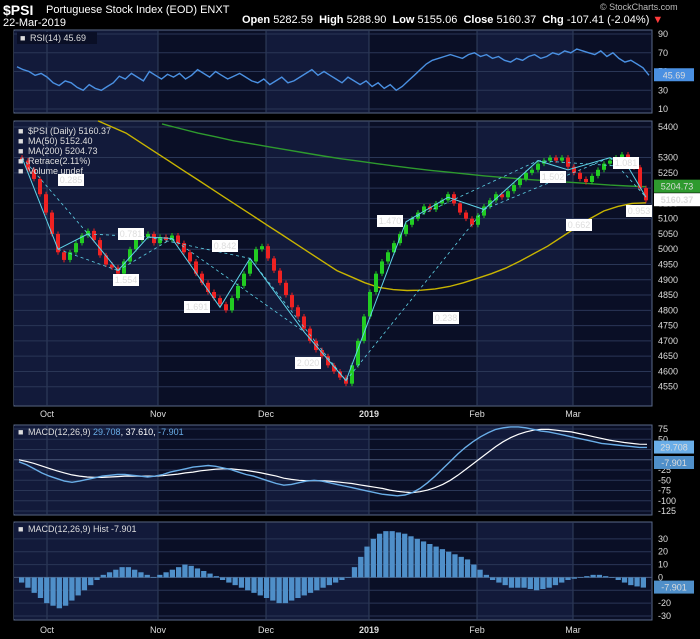 The width and height of the screenshot is (700, 639). I want to click on macd-hist-value-box, so click(674, 462).